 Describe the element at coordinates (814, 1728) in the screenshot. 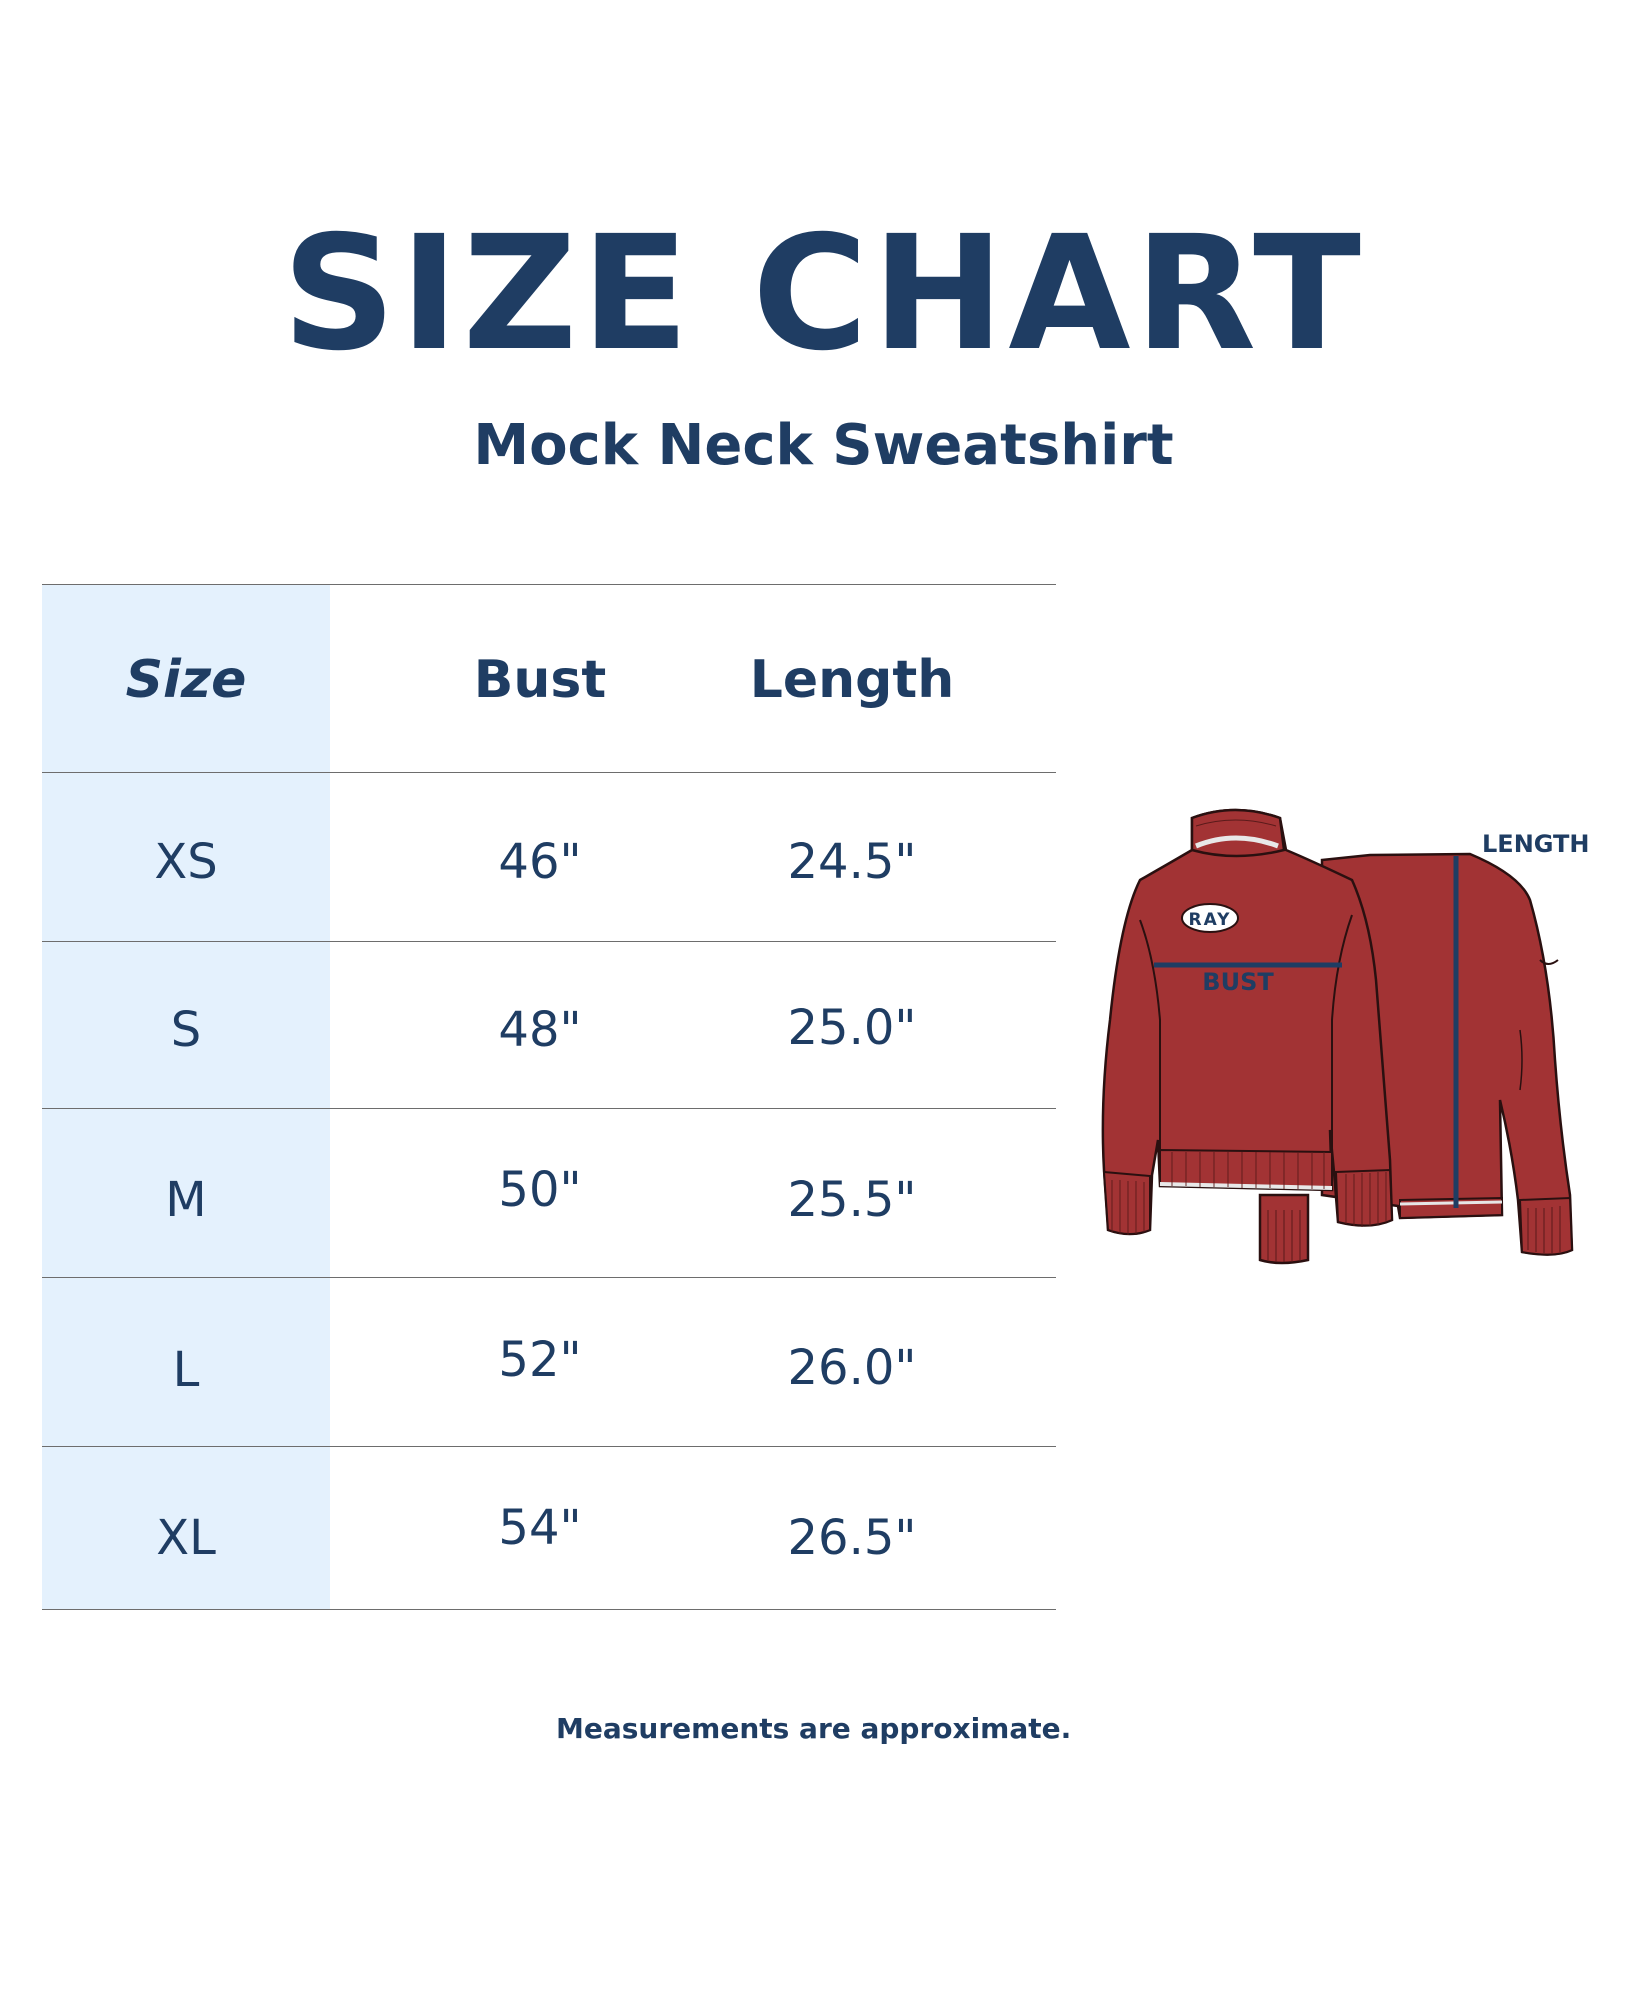

I see `measurement-note: Measurements are approximate.` at that location.